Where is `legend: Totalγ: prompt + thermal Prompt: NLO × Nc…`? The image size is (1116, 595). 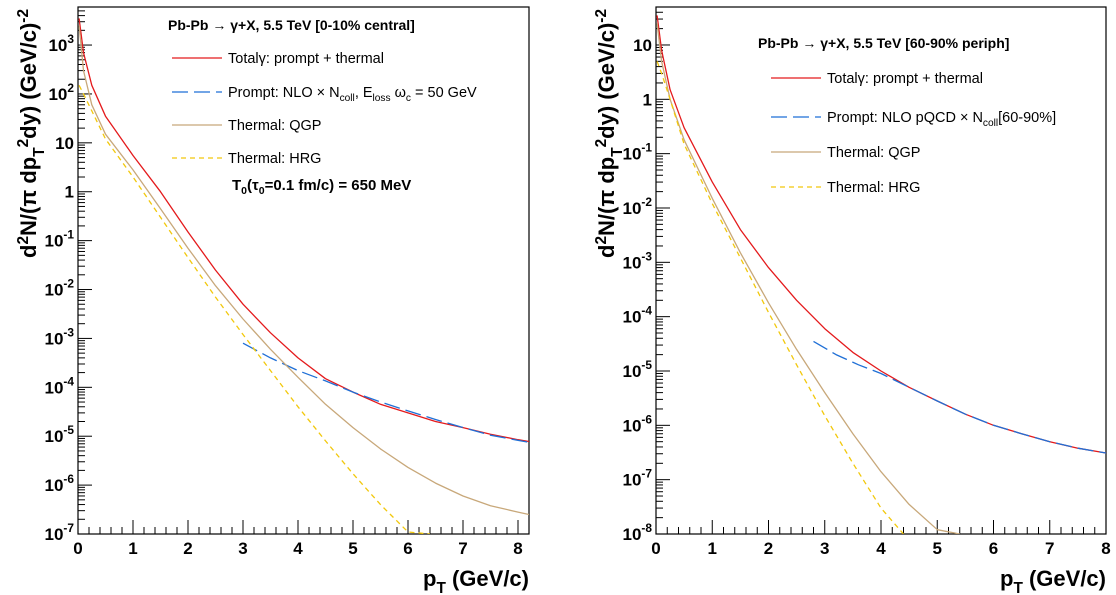 legend: Totalγ: prompt + thermal Prompt: NLO × Nc… is located at coordinates (324, 109).